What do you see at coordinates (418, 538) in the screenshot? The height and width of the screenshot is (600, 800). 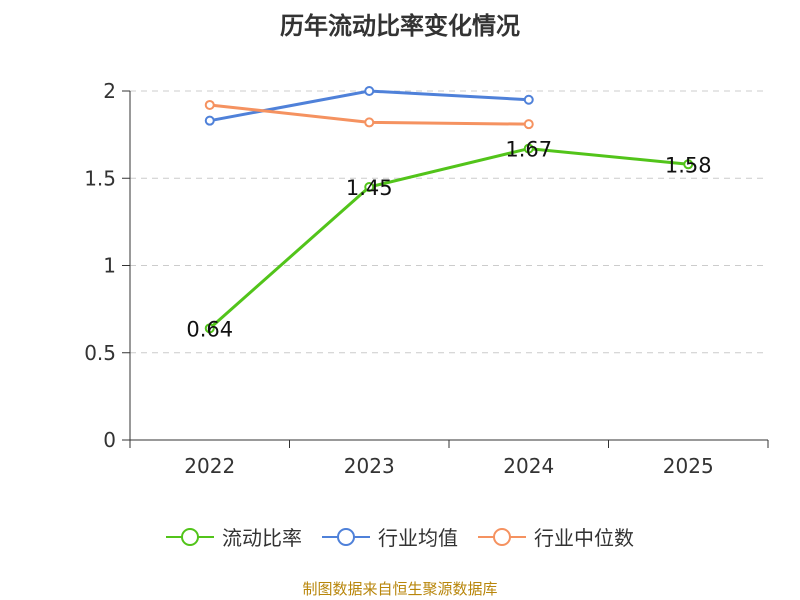 I see `legend-label: 行业均值` at bounding box center [418, 538].